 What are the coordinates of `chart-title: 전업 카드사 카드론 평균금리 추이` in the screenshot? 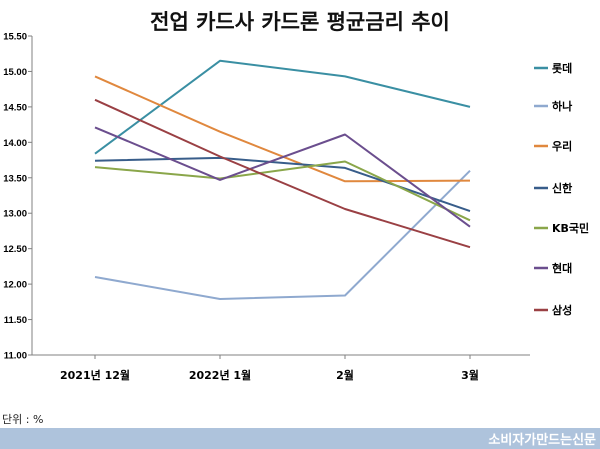 It's located at (300, 22).